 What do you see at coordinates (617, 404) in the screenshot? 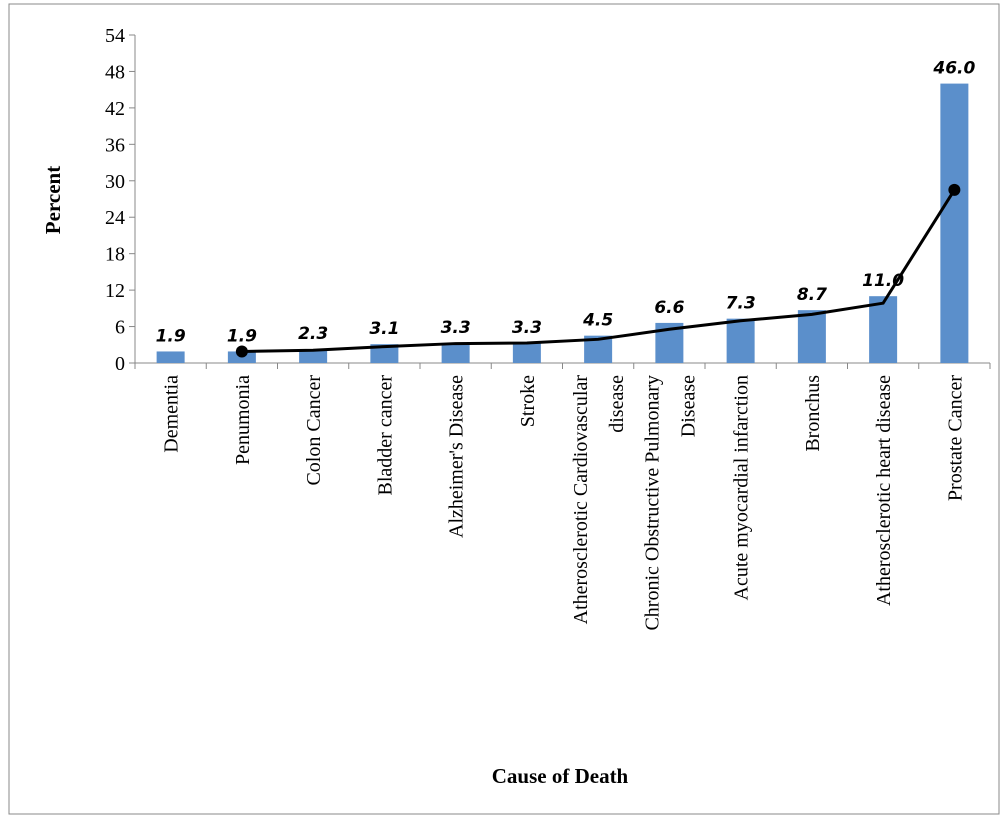
I see `x-tick-label-line: disease` at bounding box center [617, 404].